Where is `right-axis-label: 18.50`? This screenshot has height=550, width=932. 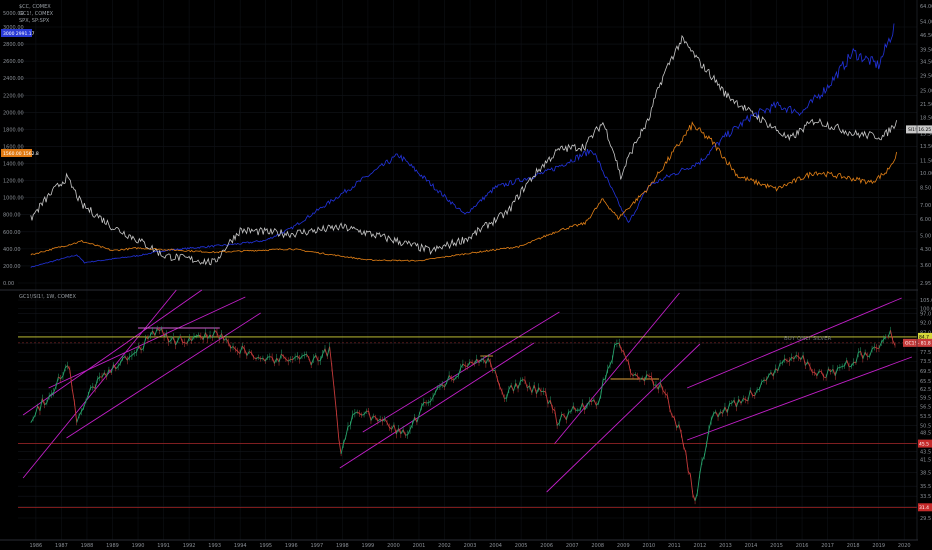 right-axis-label: 18.50 is located at coordinates (926, 119).